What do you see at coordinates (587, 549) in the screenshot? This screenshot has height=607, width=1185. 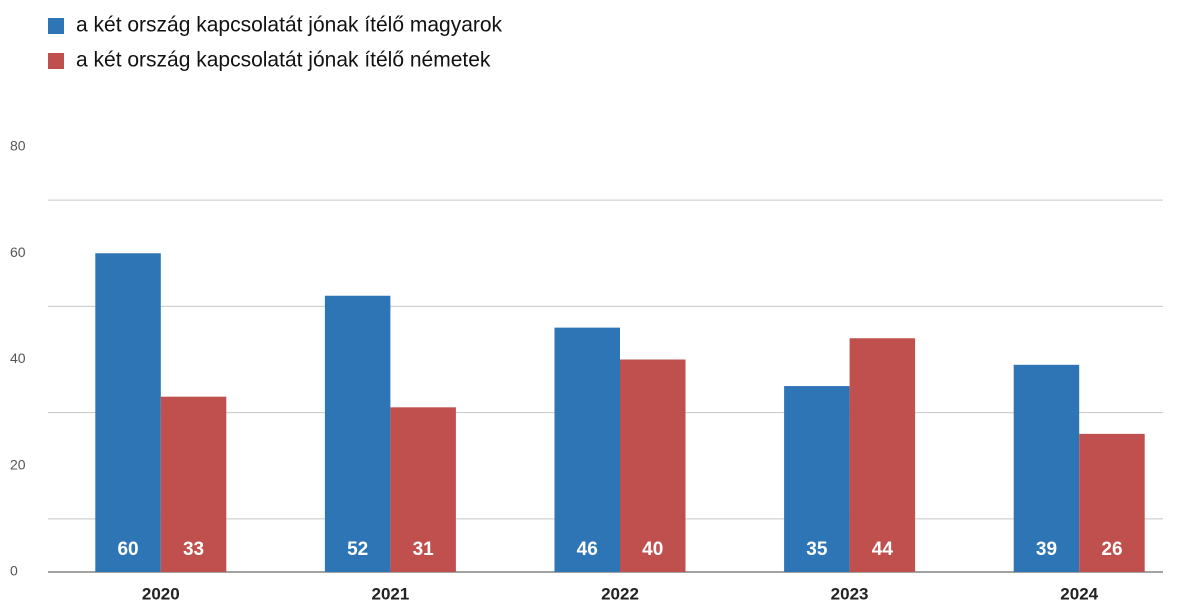 I see `value-label: 46` at bounding box center [587, 549].